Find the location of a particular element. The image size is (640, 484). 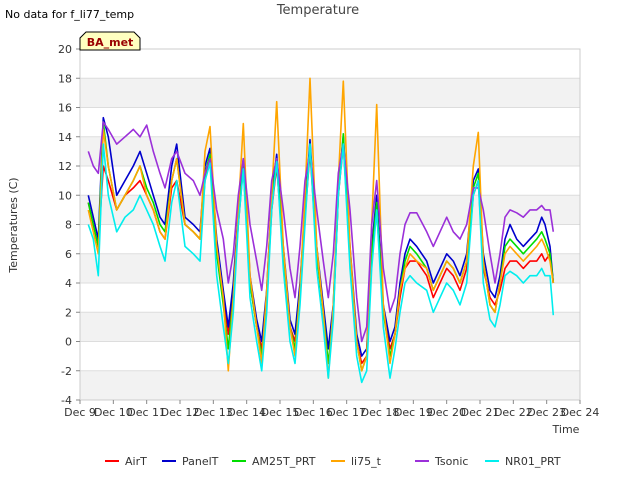

y-tick-label: 12 is located at coordinates (65, 166).